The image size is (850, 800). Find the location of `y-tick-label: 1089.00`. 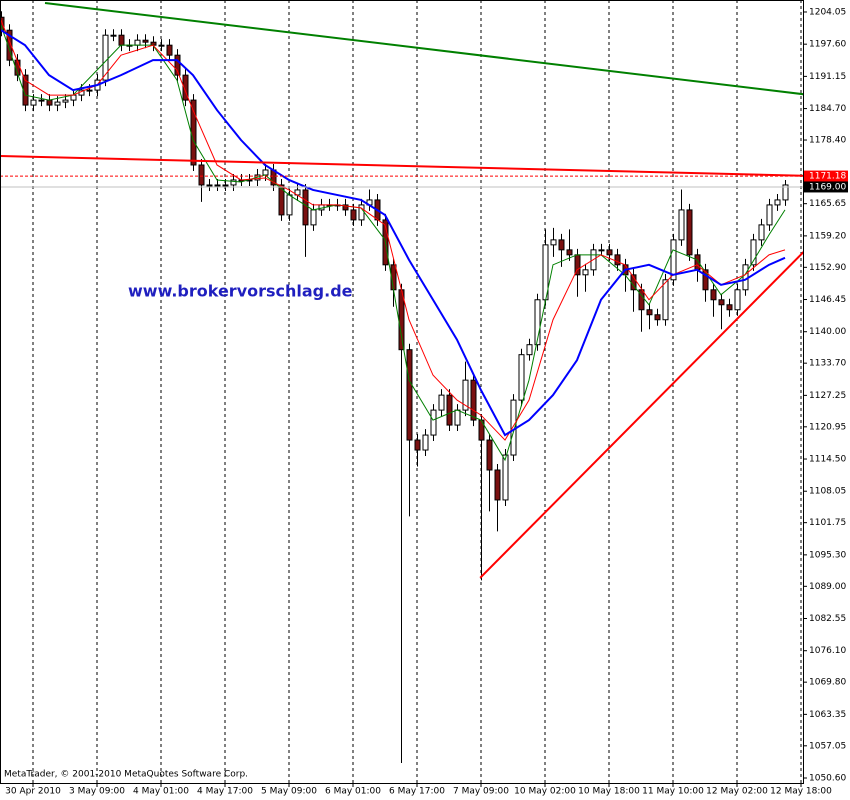

y-tick-label: 1089.00 is located at coordinates (827, 587).